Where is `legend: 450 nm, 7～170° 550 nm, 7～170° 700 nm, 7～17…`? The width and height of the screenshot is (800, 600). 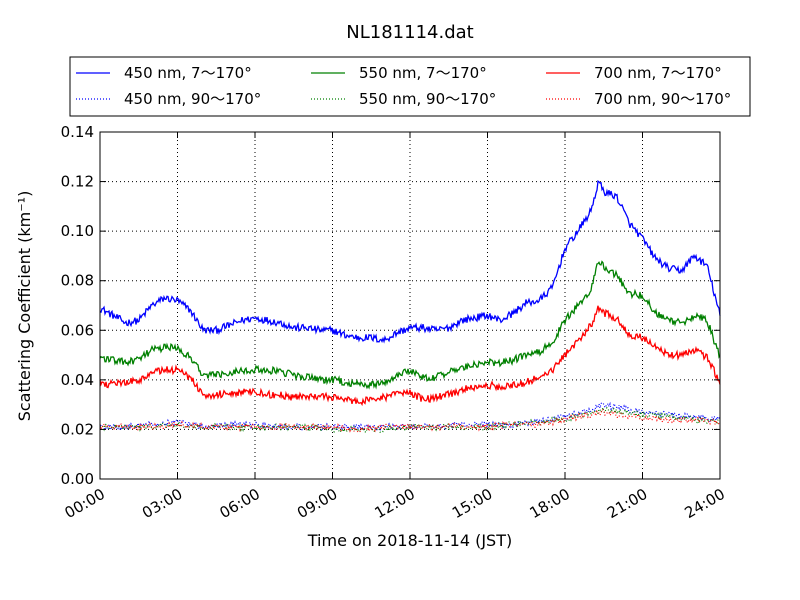
legend: 450 nm, 7～170° 550 nm, 7～170° 700 nm, 7～17… is located at coordinates (403, 86).